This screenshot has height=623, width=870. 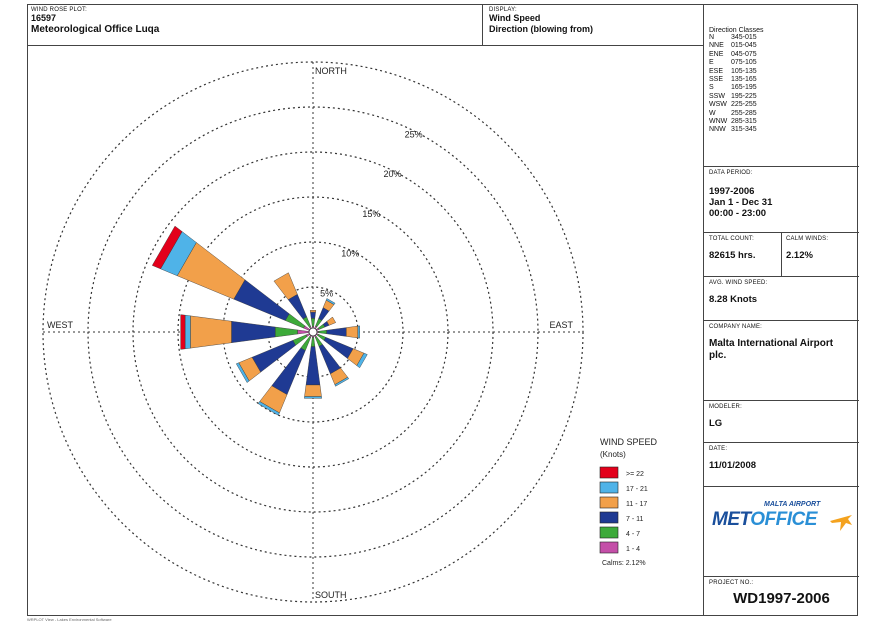 I want to click on calm-winds-box: CALM WINDS: 2.12%, so click(x=821, y=248).